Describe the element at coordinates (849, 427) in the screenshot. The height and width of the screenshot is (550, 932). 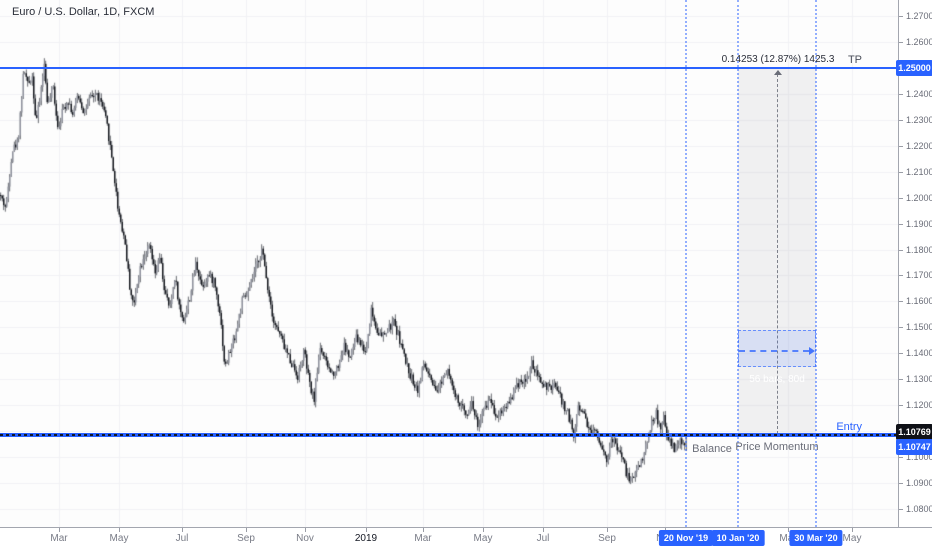
I see `entry-label: Entry` at that location.